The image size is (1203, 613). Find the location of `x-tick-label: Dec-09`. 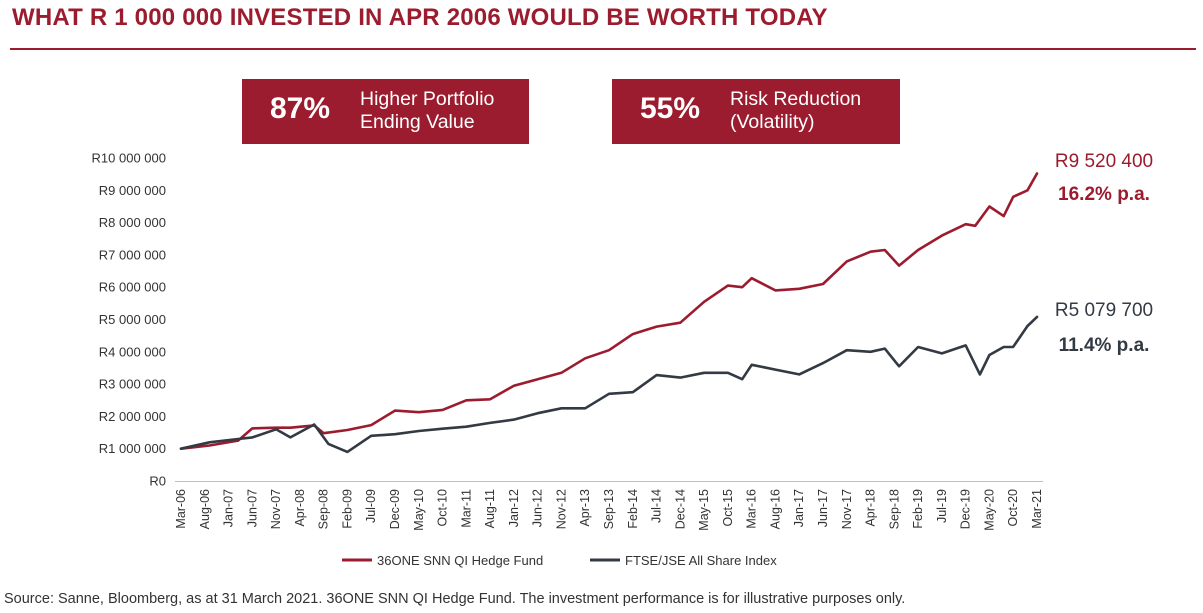

x-tick-label: Dec-09 is located at coordinates (395, 509).